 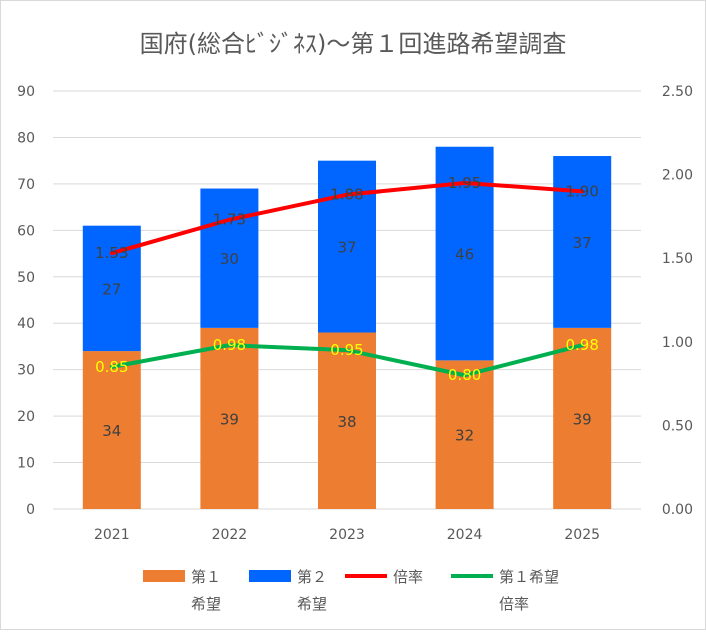 What do you see at coordinates (288, 590) in the screenshot?
I see `legend-item: 第２ 希望` at bounding box center [288, 590].